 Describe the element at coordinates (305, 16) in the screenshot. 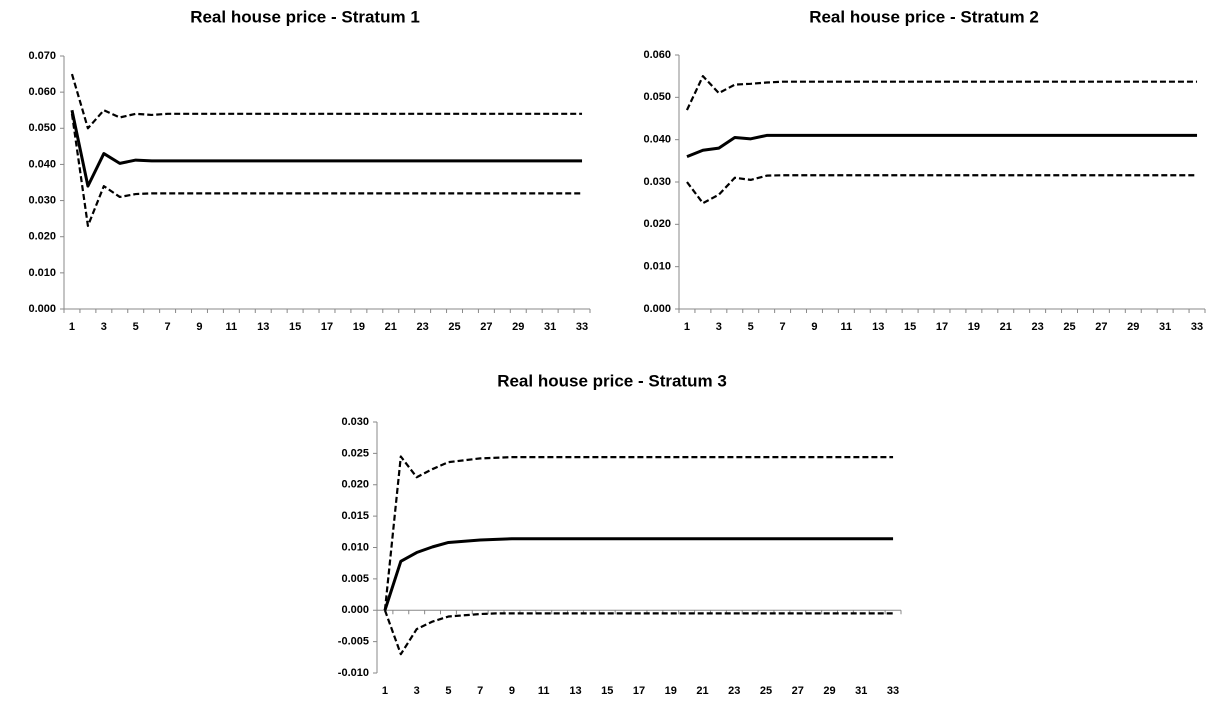

I see `chart-title: Real house price - Stratum 1` at that location.